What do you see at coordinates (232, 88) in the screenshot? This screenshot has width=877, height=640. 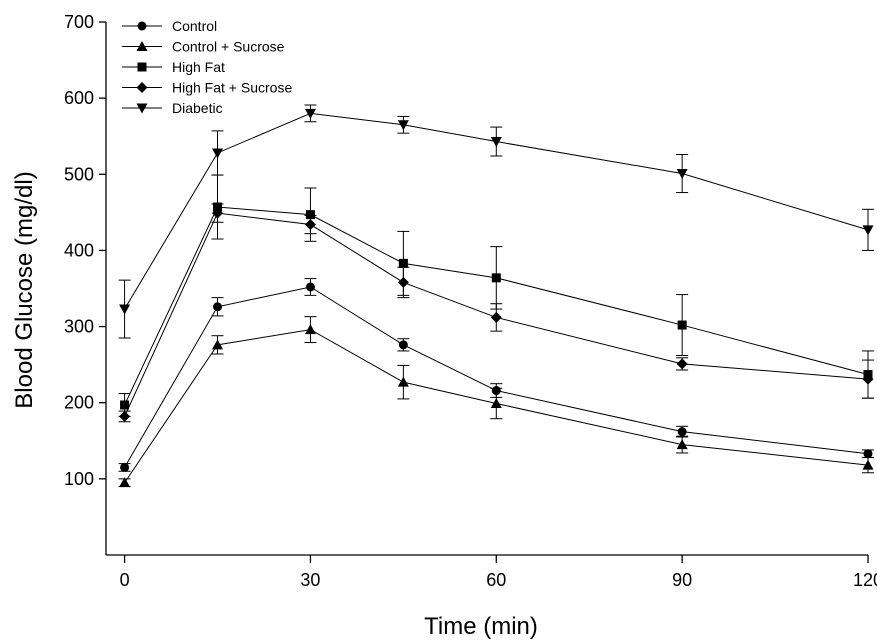 I see `legend-label: High Fat + Sucrose` at bounding box center [232, 88].